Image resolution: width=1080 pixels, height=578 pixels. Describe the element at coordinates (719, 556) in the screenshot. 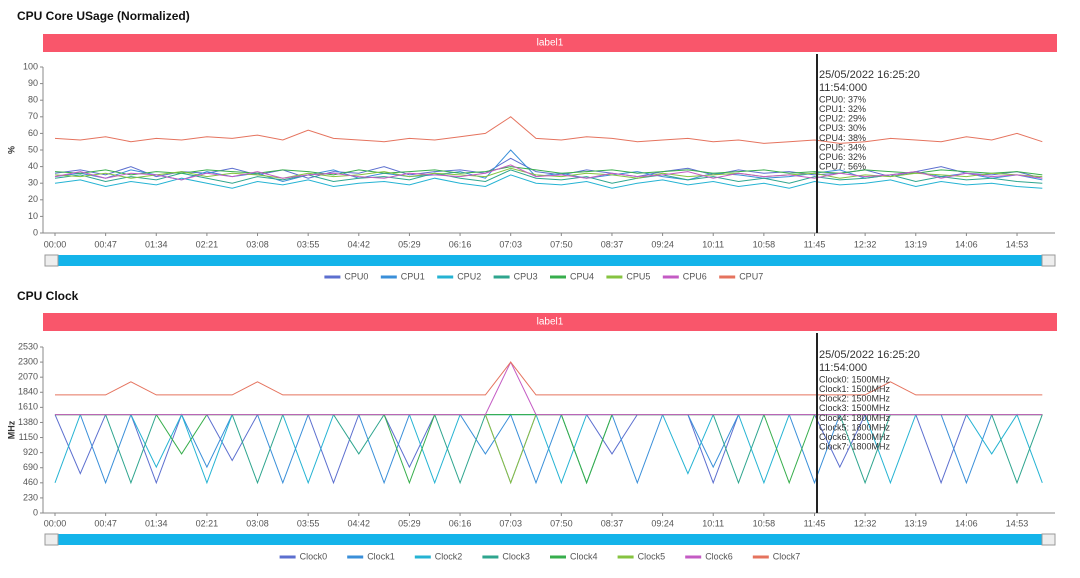

I see `legend-label: Clock6` at that location.